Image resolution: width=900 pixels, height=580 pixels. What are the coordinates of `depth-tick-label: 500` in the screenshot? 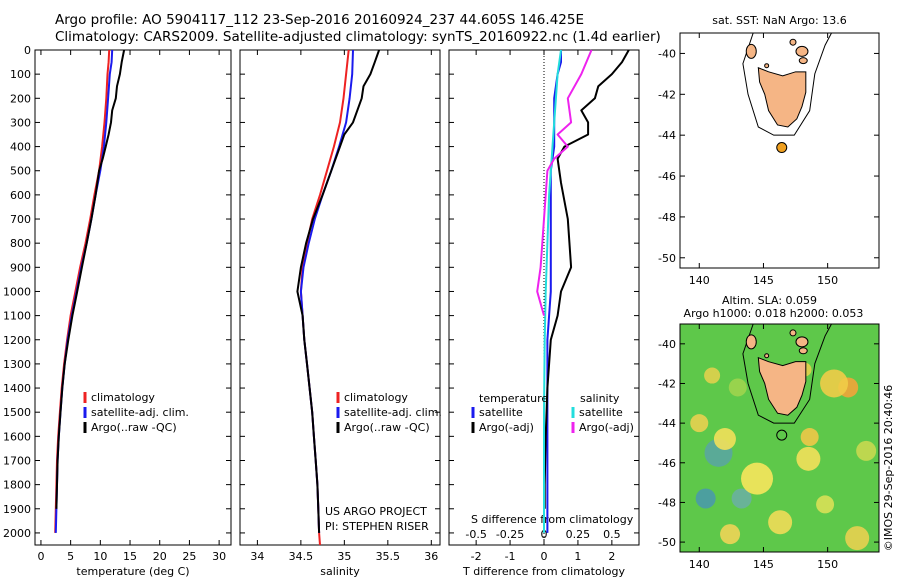 It's located at (20, 171).